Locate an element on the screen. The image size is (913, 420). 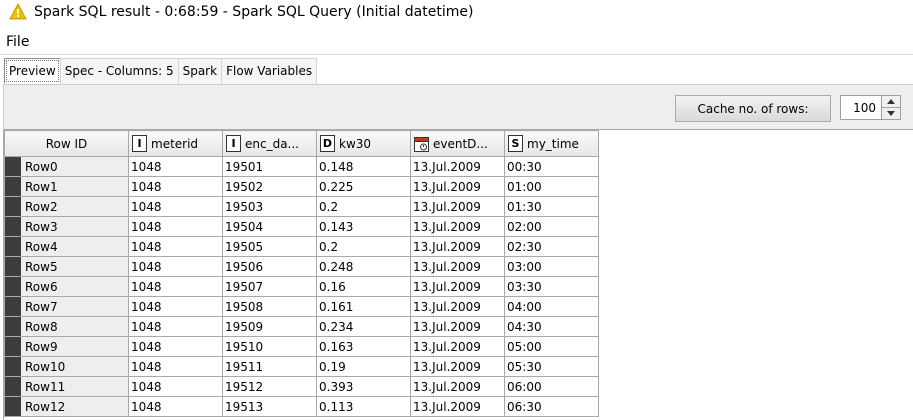
table-cell: 19513 is located at coordinates (269, 406).